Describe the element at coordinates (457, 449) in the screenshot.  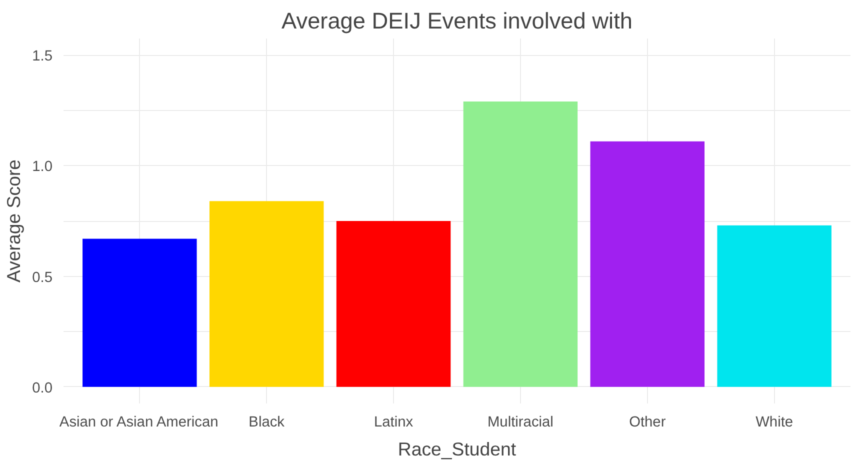
I see `x-axis-title: Race_Student` at that location.